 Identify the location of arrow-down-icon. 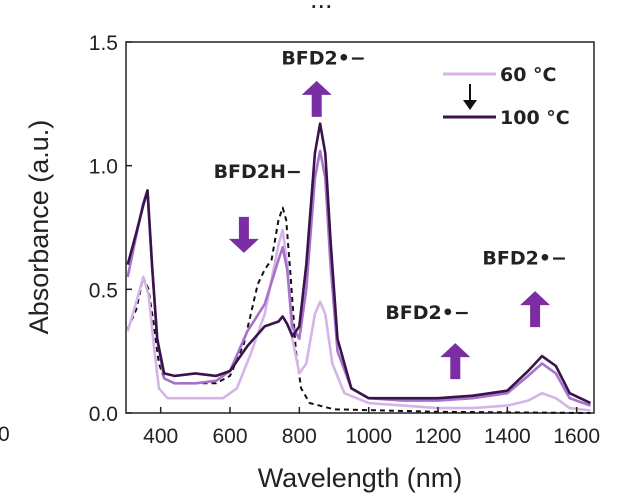
(243, 234).